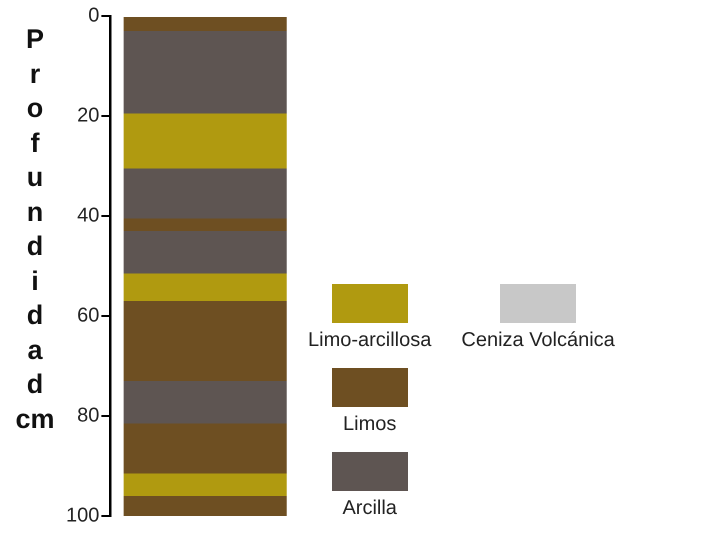 The width and height of the screenshot is (717, 539). Describe the element at coordinates (369, 424) in the screenshot. I see `legend-label: Limos` at that location.